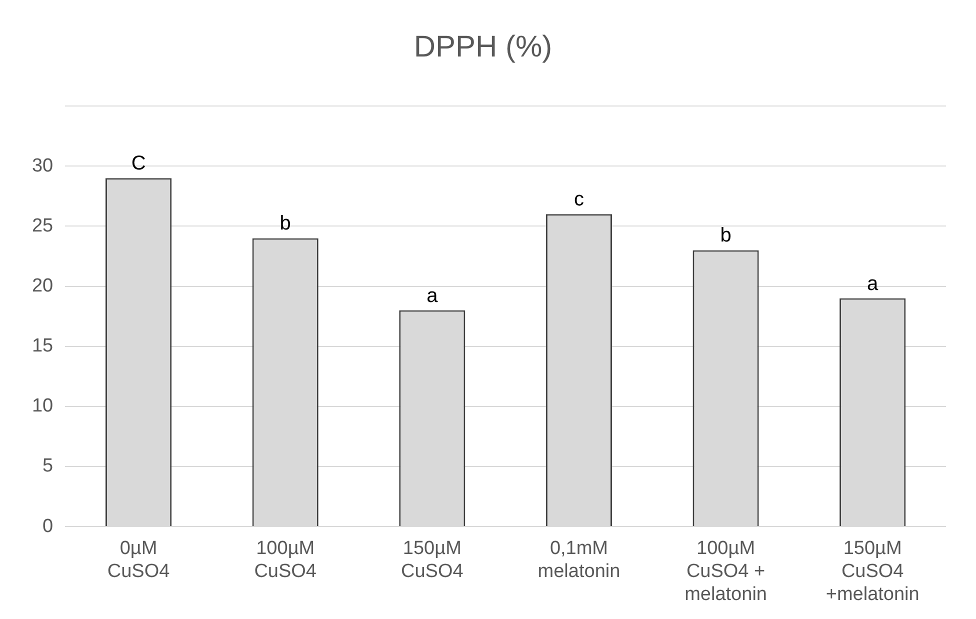  What do you see at coordinates (725, 571) in the screenshot?
I see `x-tick-label: 100µM CuSO4 + melatonin` at bounding box center [725, 571].